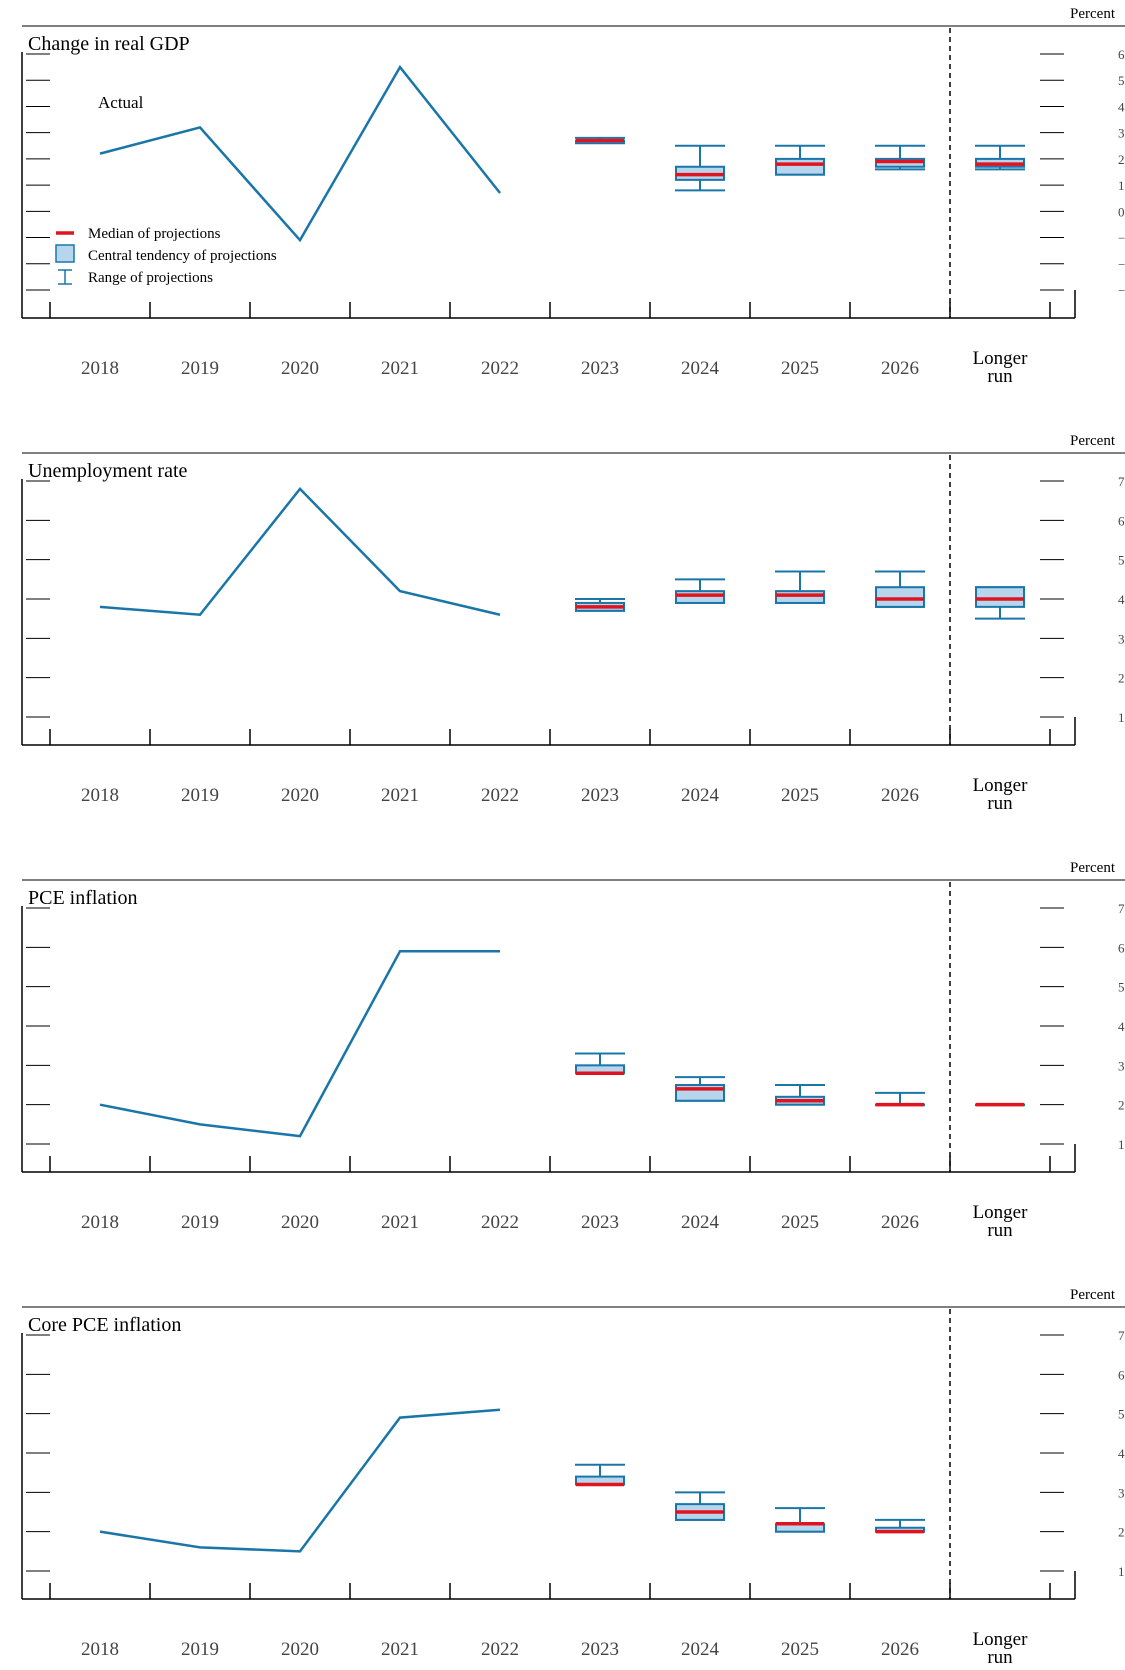  Describe the element at coordinates (154, 234) in the screenshot. I see `legend-median-label: Median of projections` at that location.